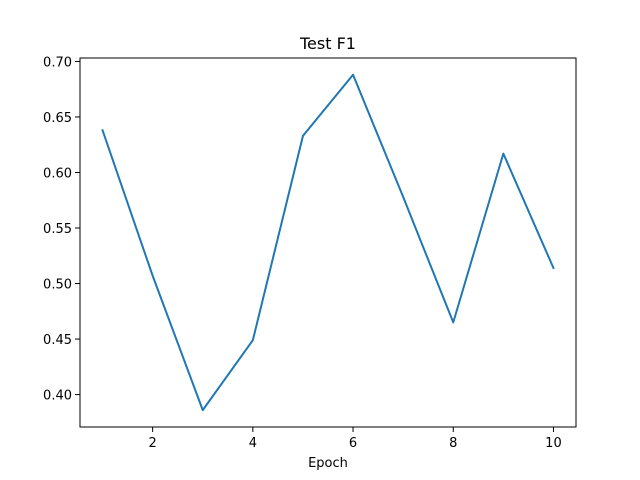  I want to click on x-tick-label: 2, so click(153, 443).